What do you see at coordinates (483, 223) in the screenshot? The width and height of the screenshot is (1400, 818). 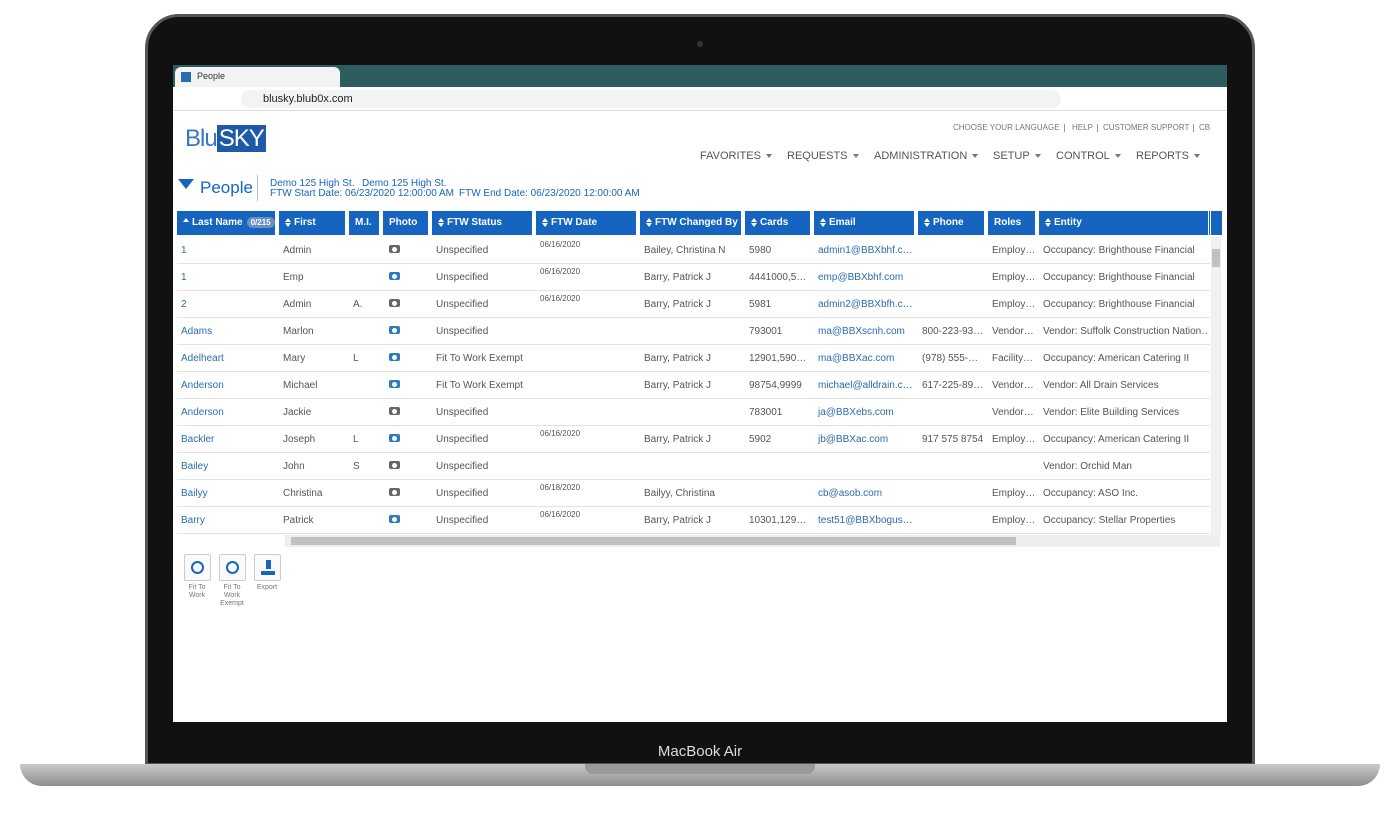 I see `column-header: FTW Status` at bounding box center [483, 223].